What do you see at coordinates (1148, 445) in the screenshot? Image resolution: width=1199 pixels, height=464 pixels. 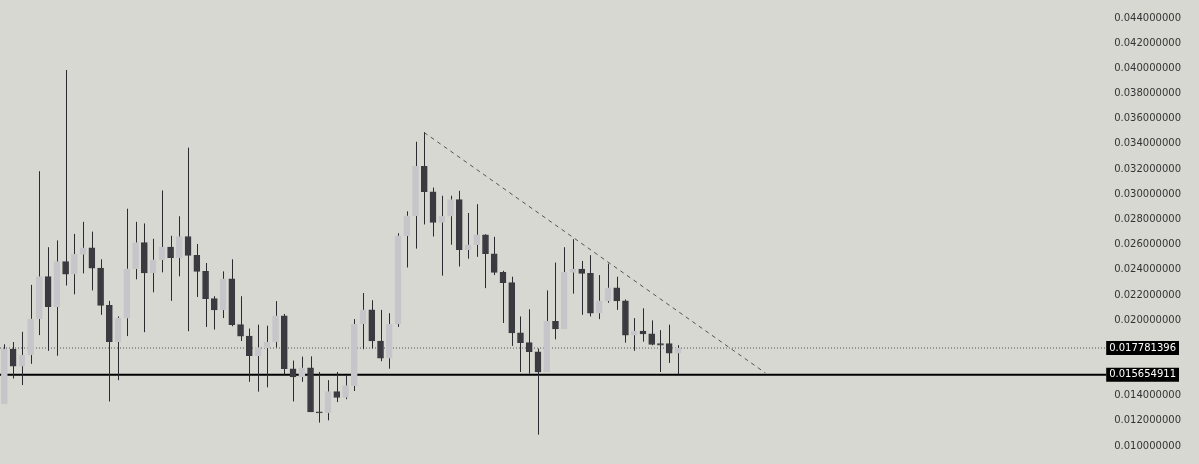 I see `y-tick-label: 0.010000000` at bounding box center [1148, 445].